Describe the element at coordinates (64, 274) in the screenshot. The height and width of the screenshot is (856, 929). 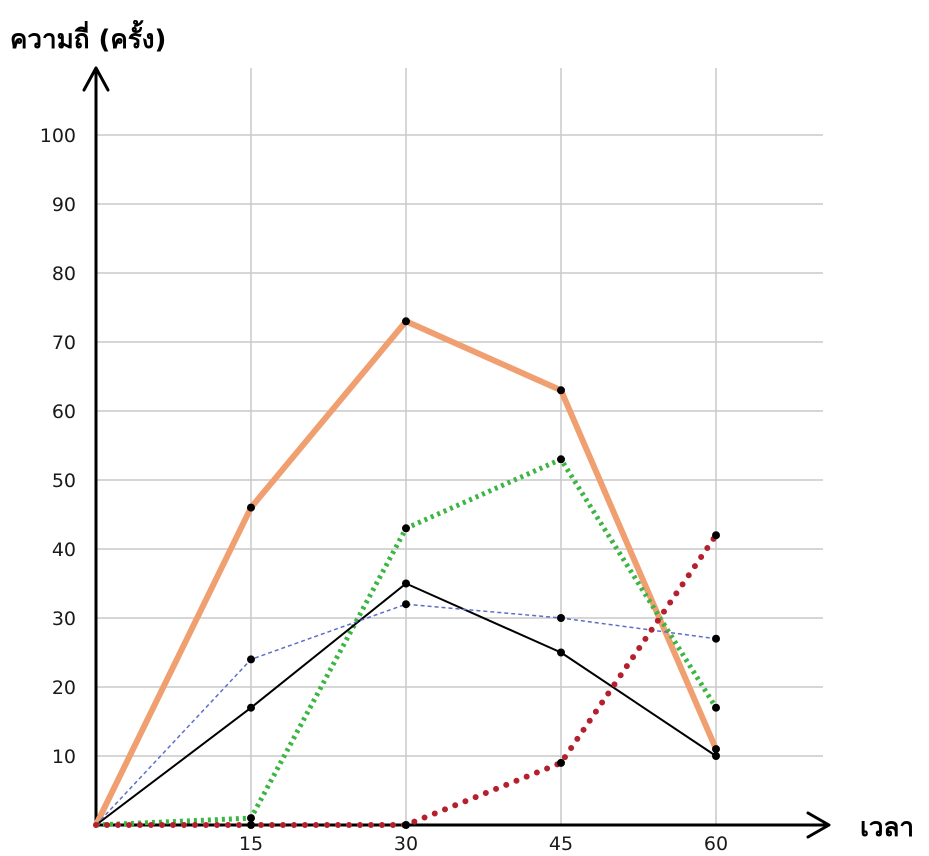
I see `y-tick-label: 80` at that location.